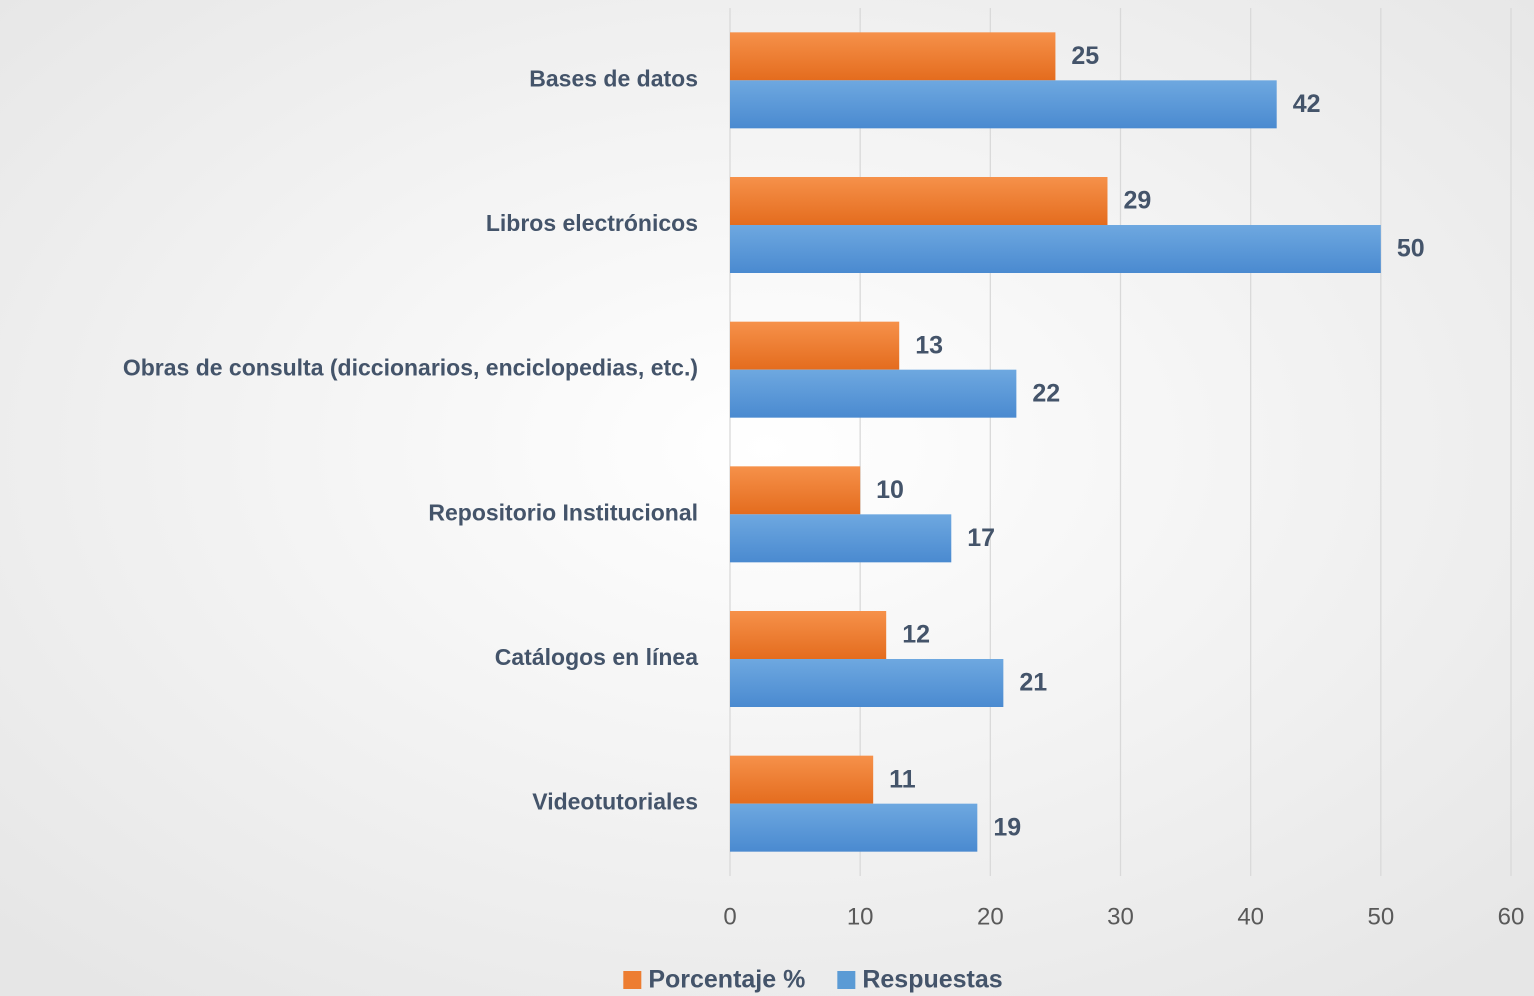 The height and width of the screenshot is (996, 1534). What do you see at coordinates (1007, 827) in the screenshot?
I see `data-label: 19` at bounding box center [1007, 827].